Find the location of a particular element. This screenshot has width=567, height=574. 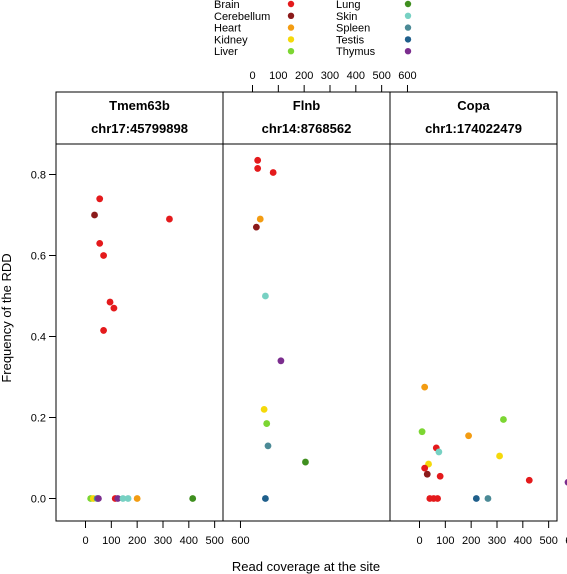

y-axis: 0.0 0.2 0.4 0.6 0.8 is located at coordinates (43, 338).